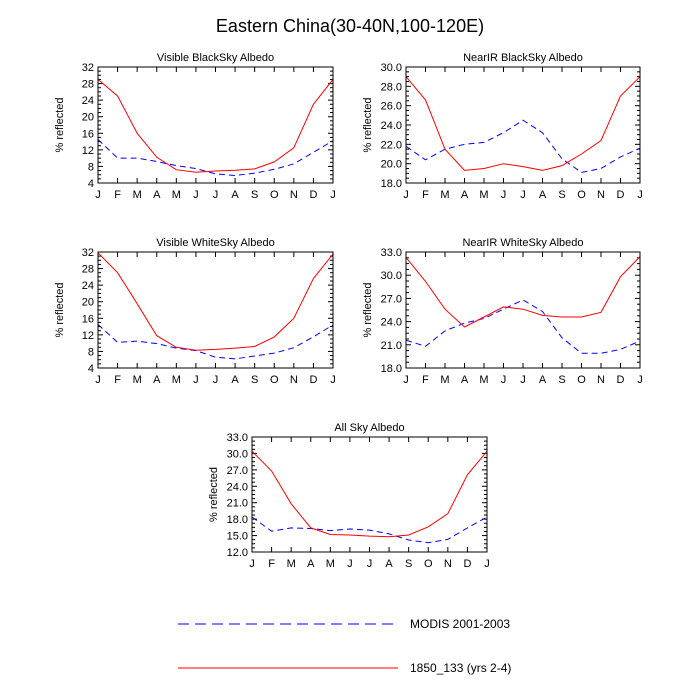 This screenshot has width=700, height=700. What do you see at coordinates (91, 184) in the screenshot?
I see `y-tick-label: 4` at bounding box center [91, 184].